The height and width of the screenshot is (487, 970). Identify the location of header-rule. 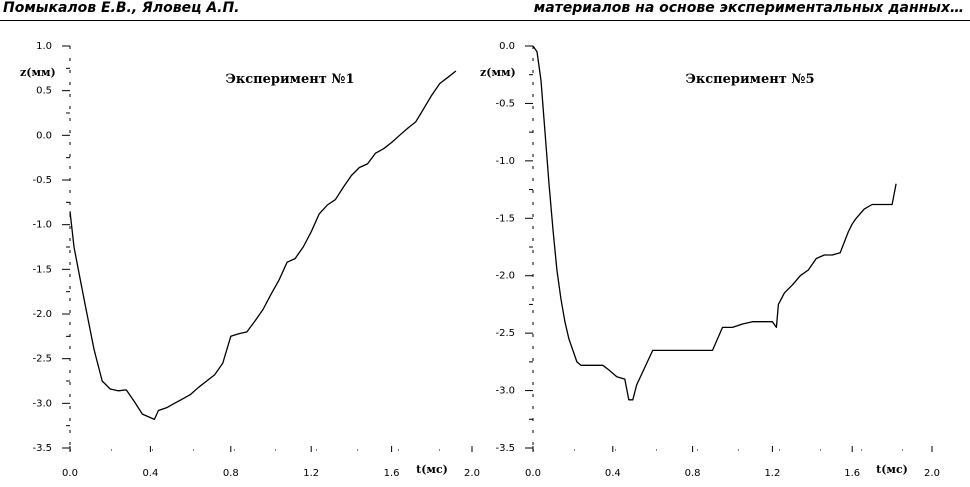
(485, 20).